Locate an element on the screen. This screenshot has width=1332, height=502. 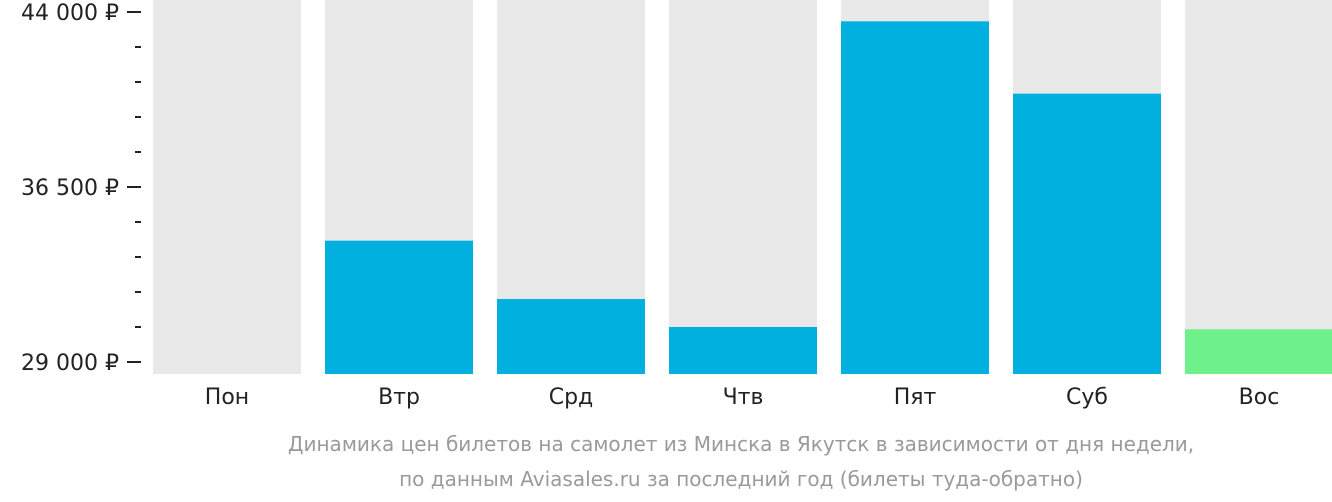
y-tick-label: 29 000 ₽ is located at coordinates (70, 363).